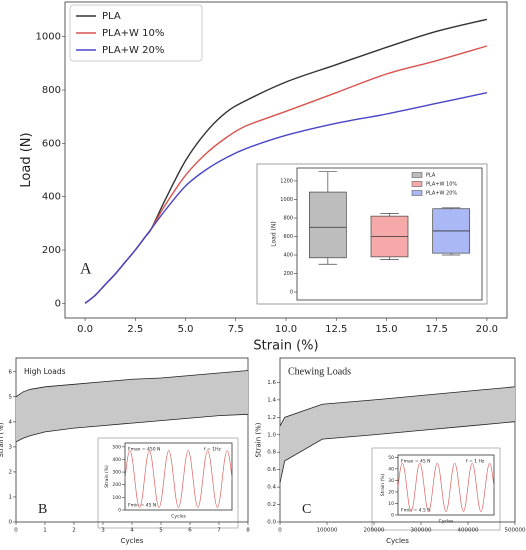  I want to click on y-tick-label: 300, so click(116, 473).